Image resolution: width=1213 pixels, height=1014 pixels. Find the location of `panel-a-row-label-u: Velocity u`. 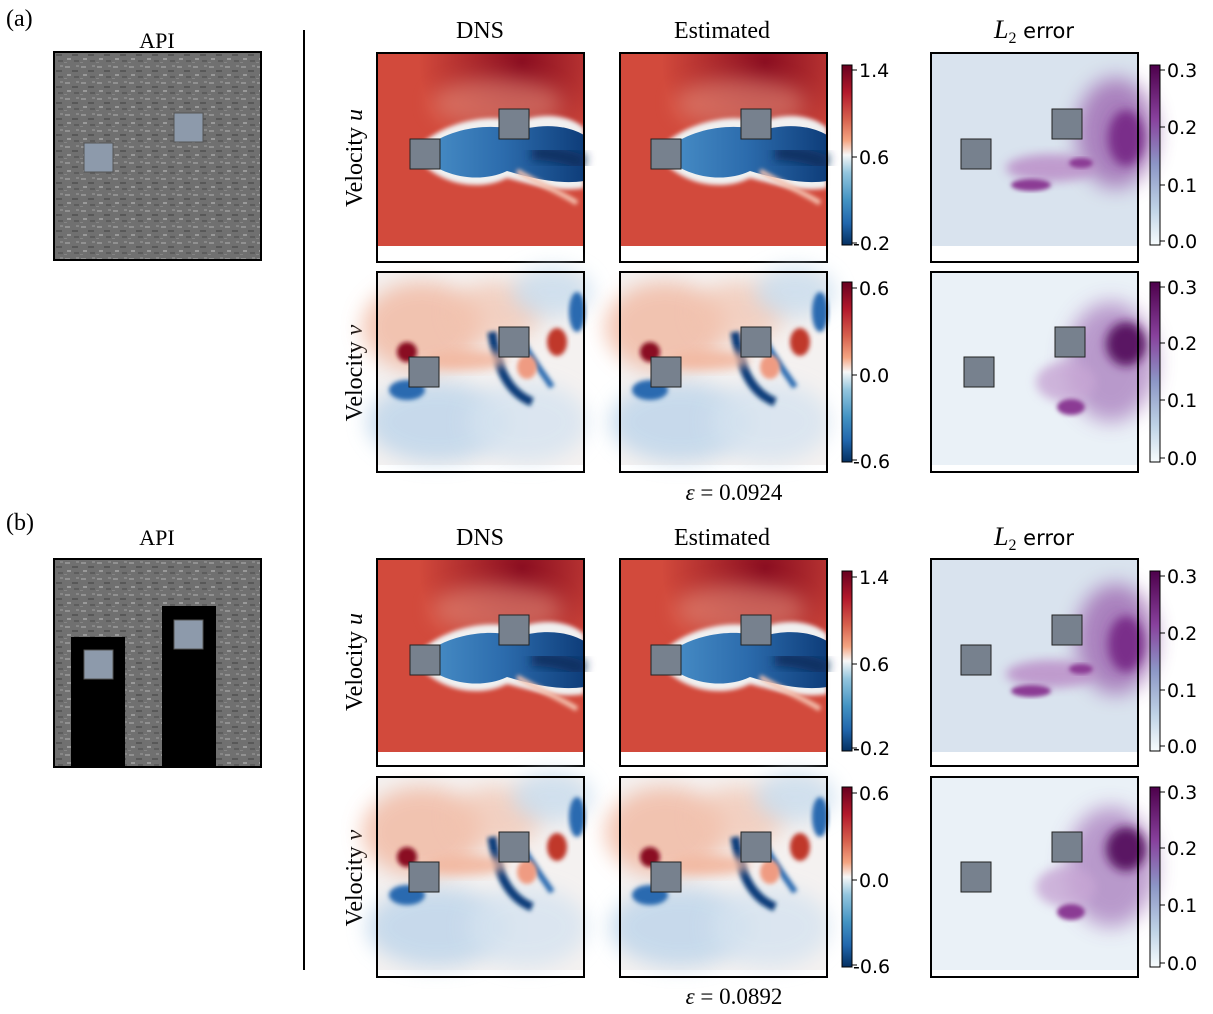

panel-a-row-label-u: Velocity u is located at coordinates (355, 158).